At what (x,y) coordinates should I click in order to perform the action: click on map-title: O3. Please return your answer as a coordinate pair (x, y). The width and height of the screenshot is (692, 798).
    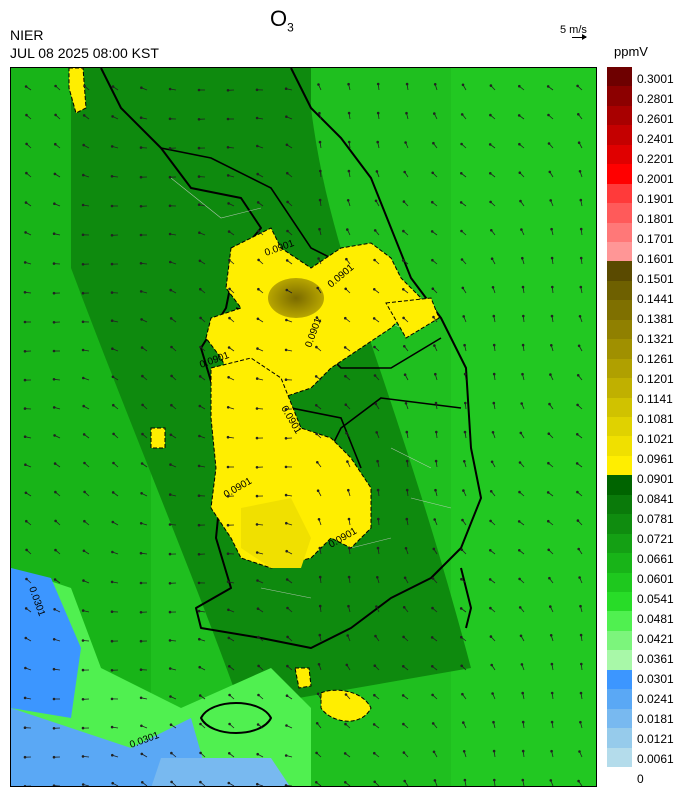
    Looking at the image, I should click on (282, 20).